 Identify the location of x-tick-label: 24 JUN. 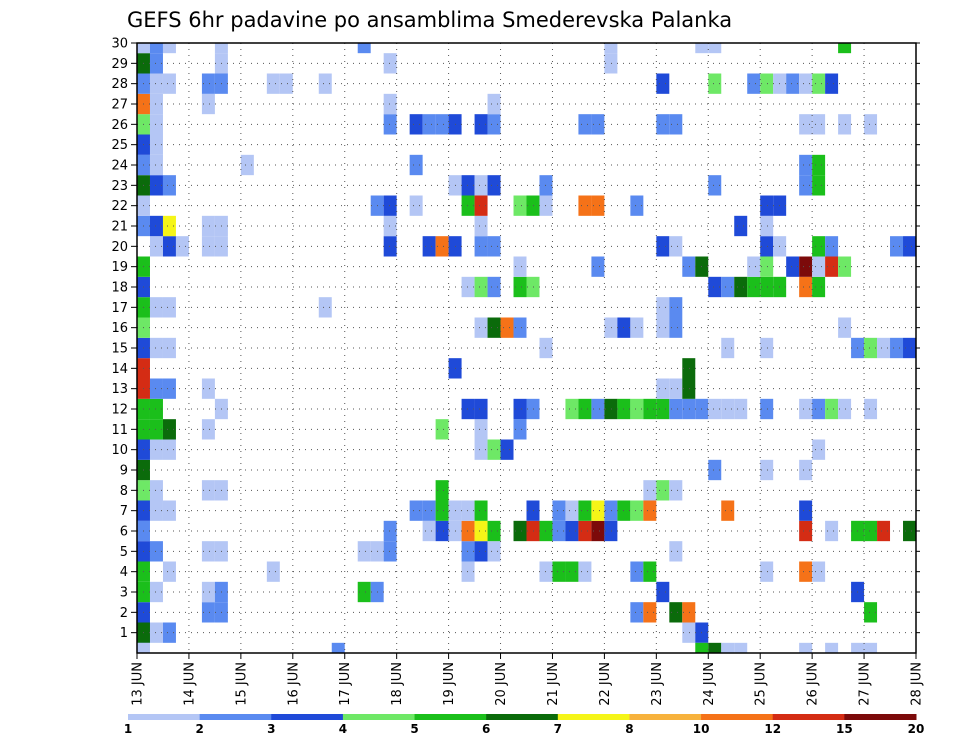
(709, 684).